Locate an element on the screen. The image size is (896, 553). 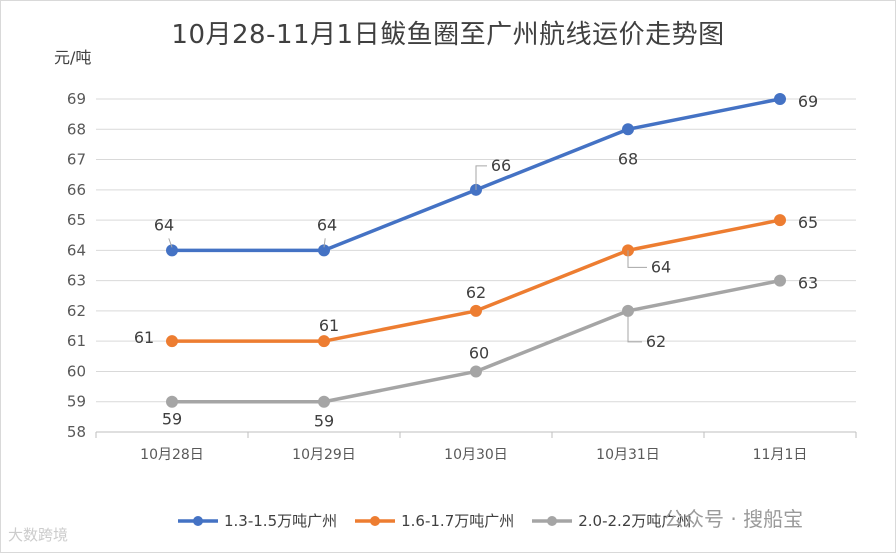
y-tick-label: 69 is located at coordinates (76, 99).